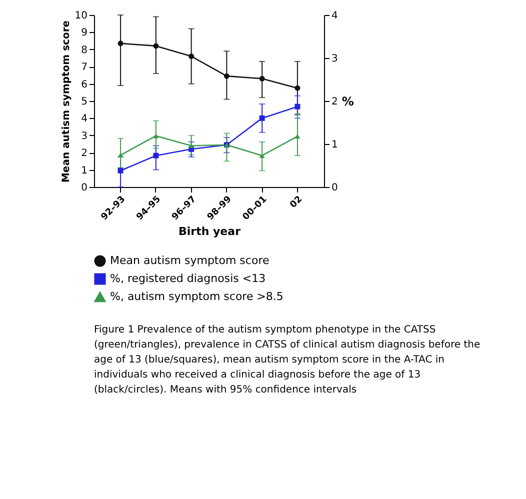 The height and width of the screenshot is (499, 526). Describe the element at coordinates (84, 68) in the screenshot. I see `y-tick-label: 7` at that location.